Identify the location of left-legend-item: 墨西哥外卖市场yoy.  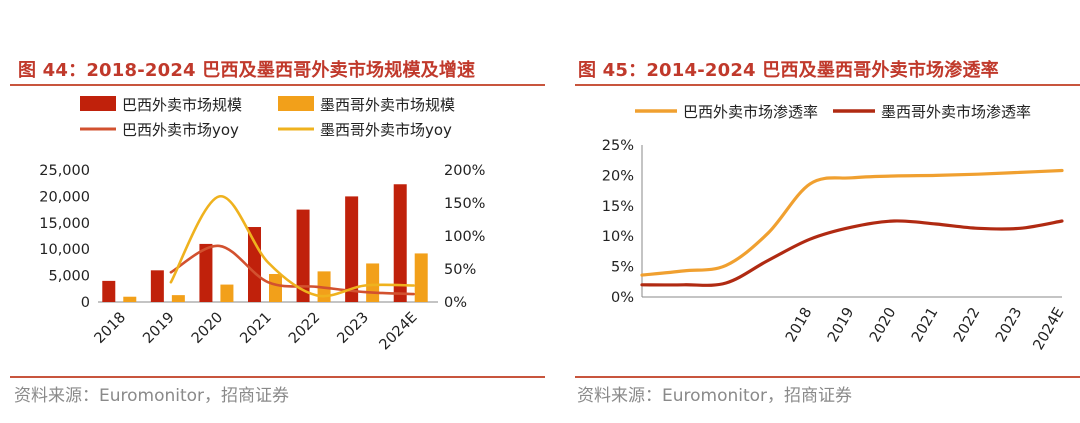
(365, 130).